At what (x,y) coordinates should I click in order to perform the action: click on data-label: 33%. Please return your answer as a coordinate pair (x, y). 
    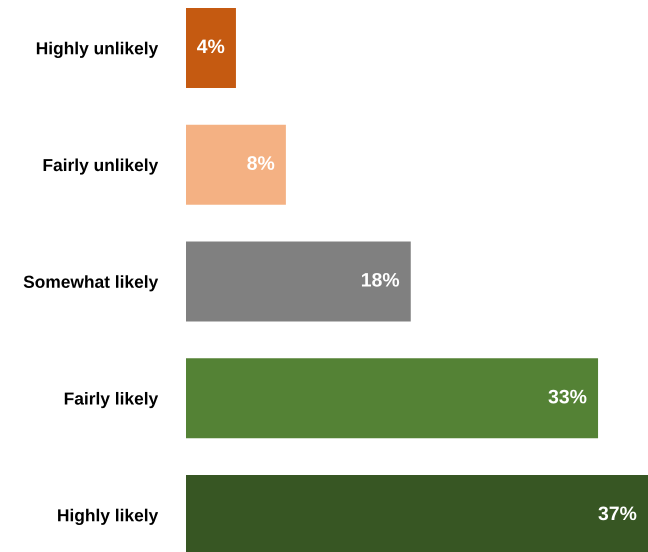
    Looking at the image, I should click on (567, 397).